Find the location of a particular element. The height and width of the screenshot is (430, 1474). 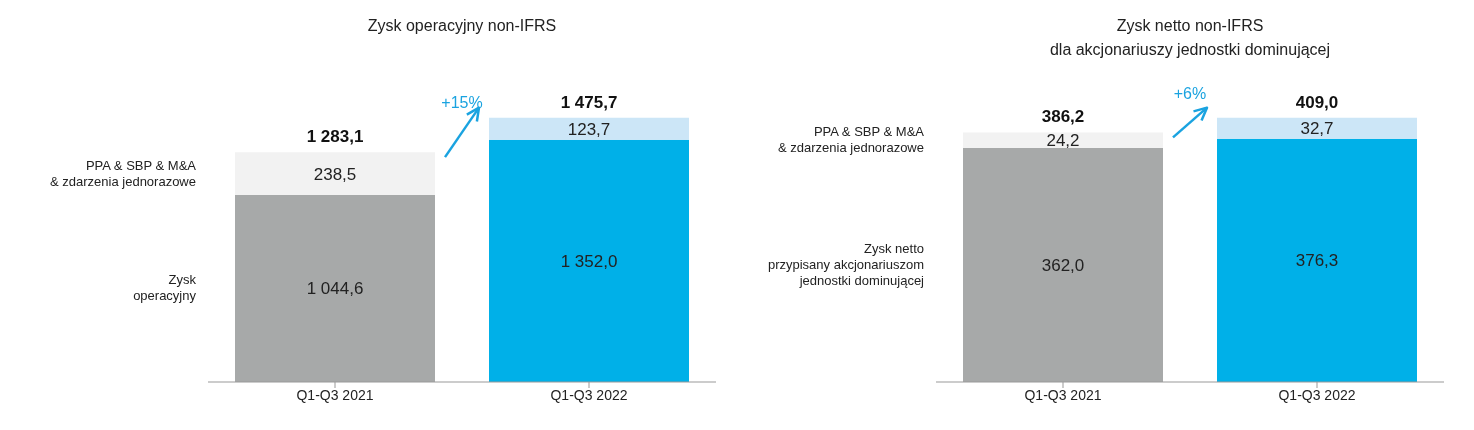

chart-title: Zysk operacyjny non-IFRS is located at coordinates (462, 26).